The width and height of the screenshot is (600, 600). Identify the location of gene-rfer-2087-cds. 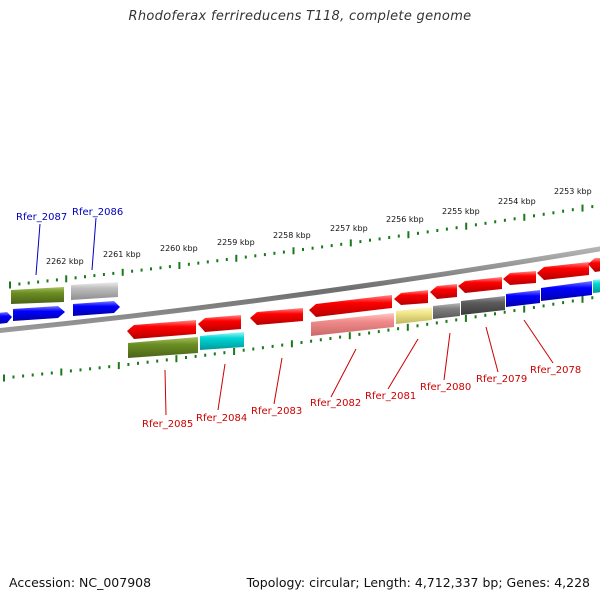
(39, 313).